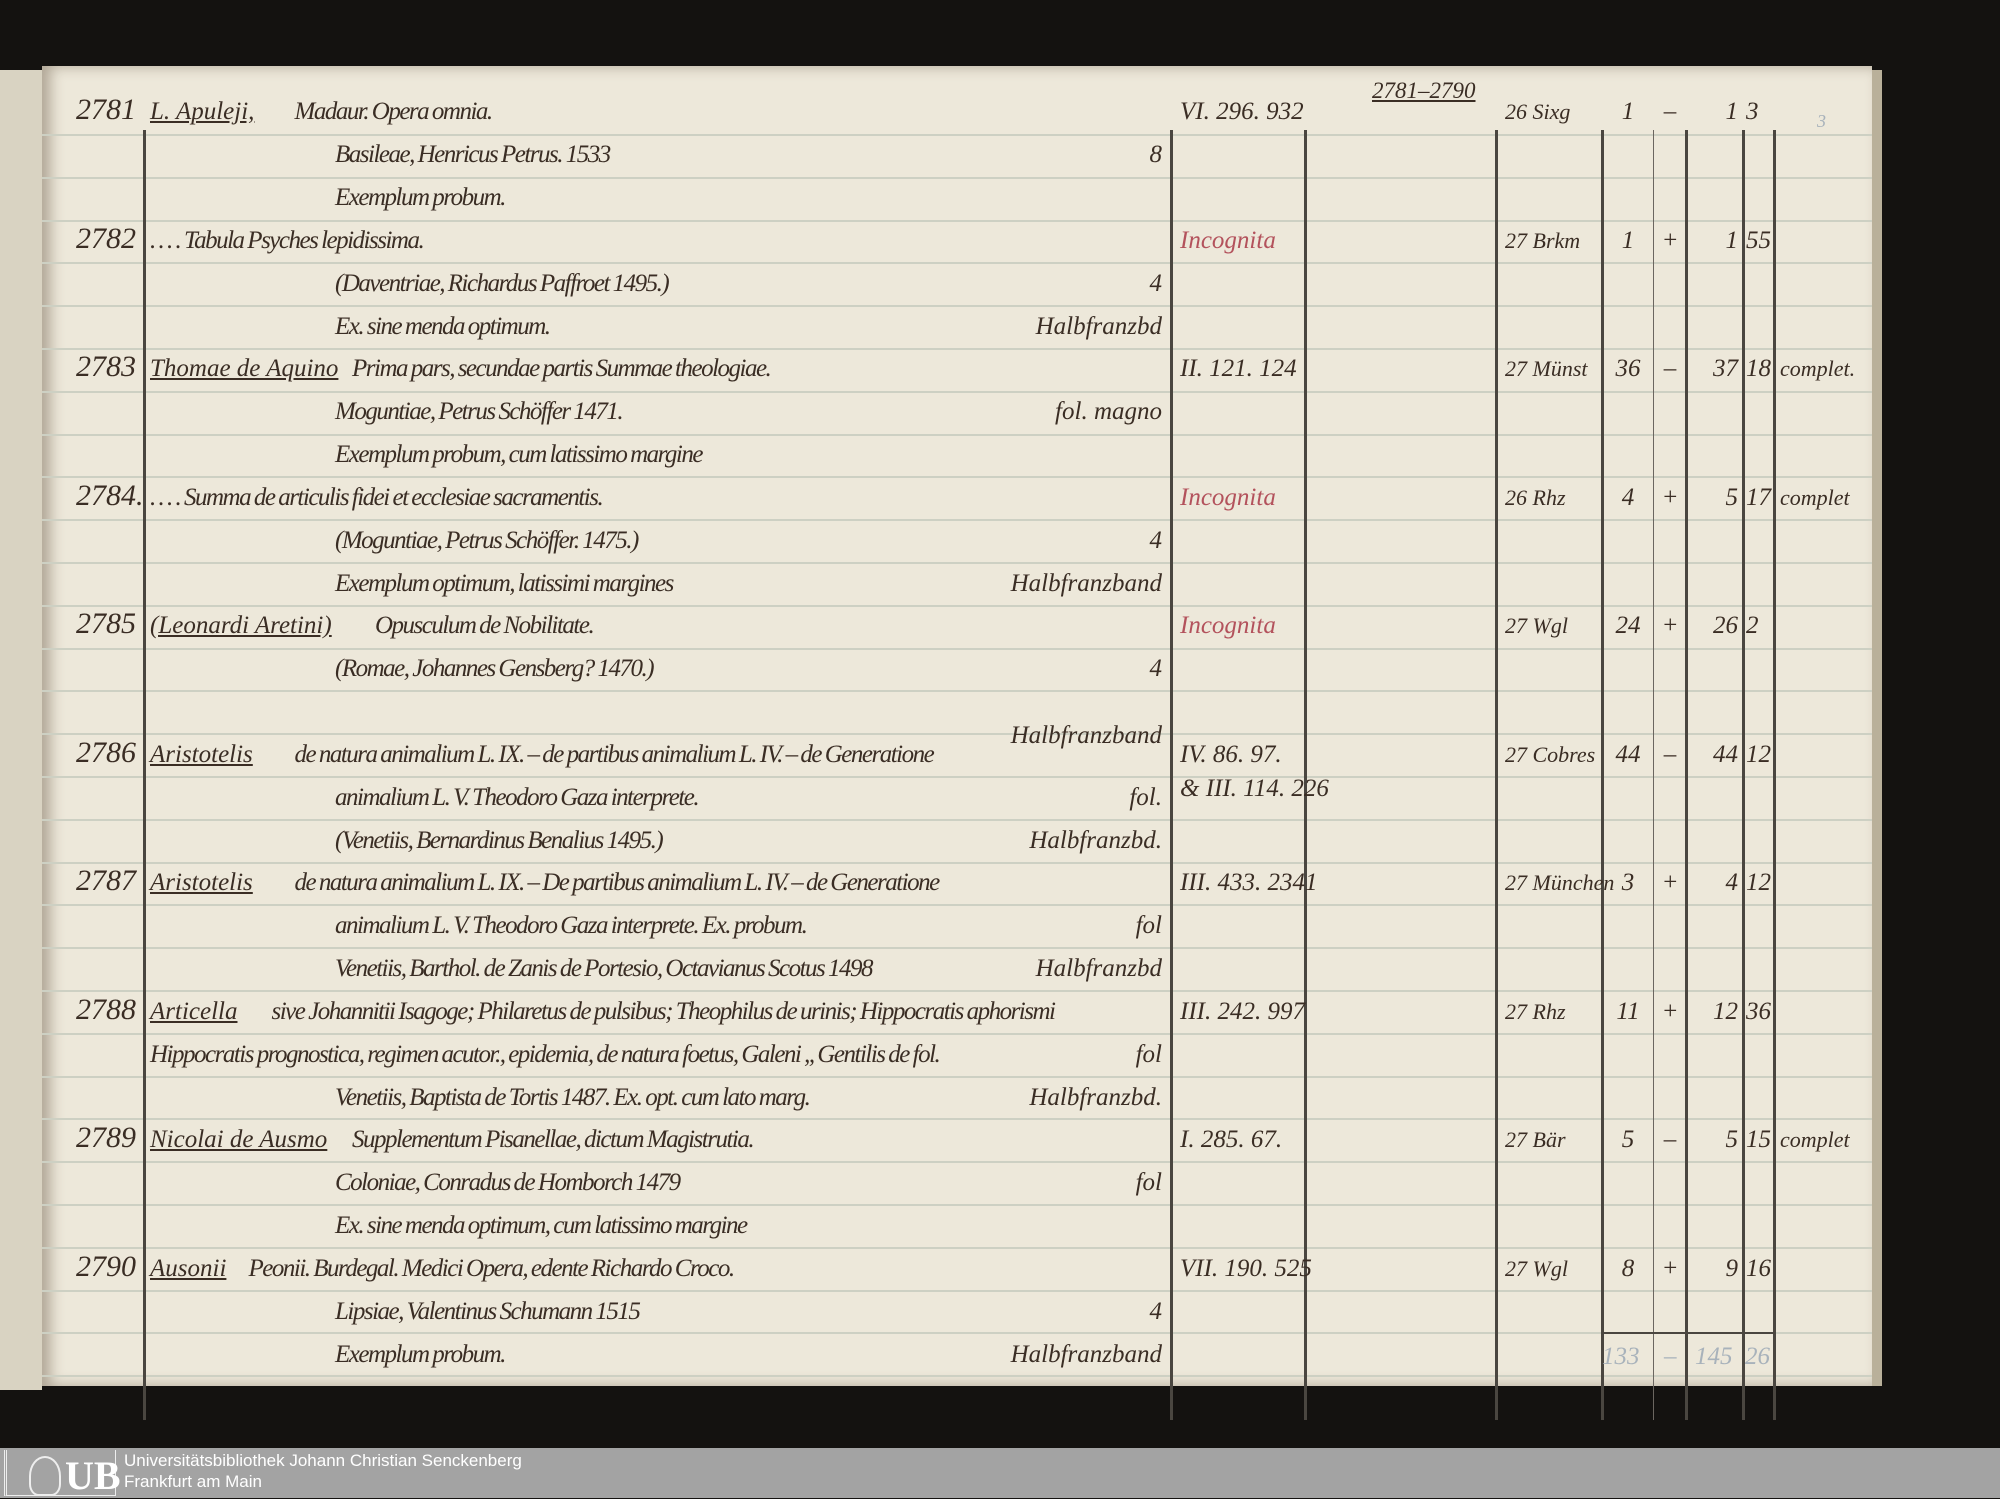 The width and height of the screenshot is (2000, 1499). Describe the element at coordinates (201, 882) in the screenshot. I see `entry-author: Aristotelis` at that location.